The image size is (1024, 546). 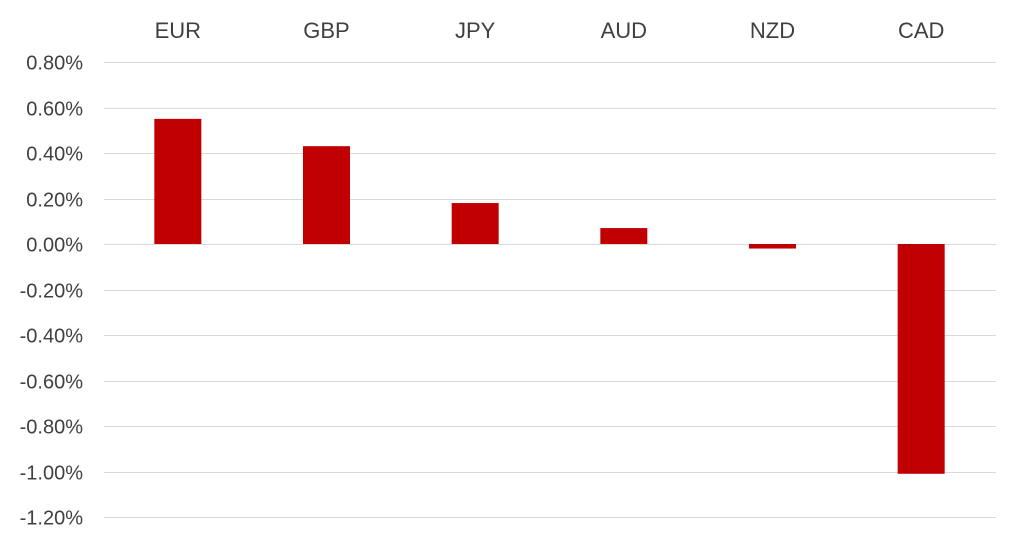 I want to click on bar-nzd, so click(x=772, y=246).